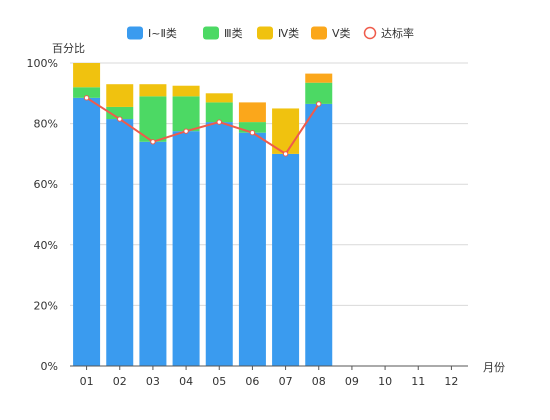  What do you see at coordinates (341, 33) in the screenshot?
I see `legend-label: Ⅴ类` at bounding box center [341, 33].